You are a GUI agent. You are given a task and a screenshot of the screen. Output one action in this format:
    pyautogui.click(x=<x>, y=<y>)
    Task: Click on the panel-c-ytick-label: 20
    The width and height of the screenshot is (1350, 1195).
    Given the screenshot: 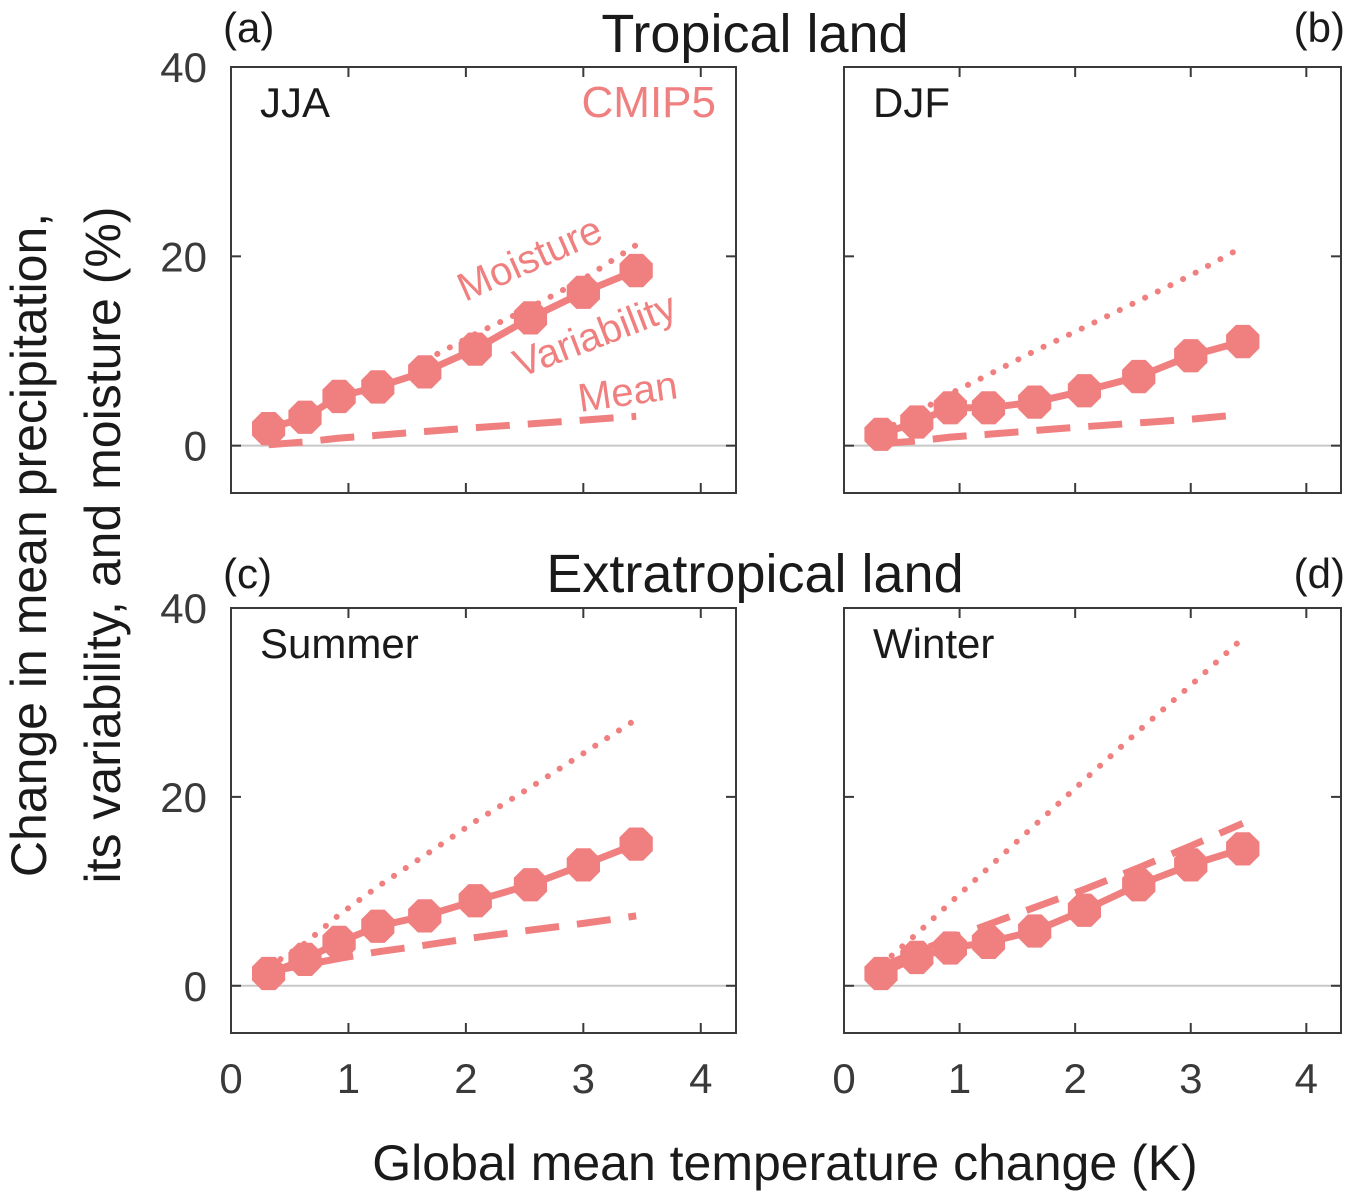 What is the action you would take?
    pyautogui.click(x=183, y=797)
    